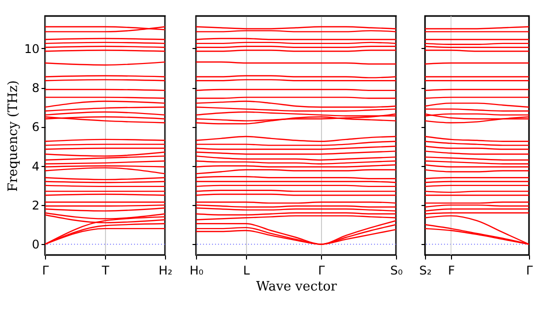 Image resolution: width=553 pixels, height=310 pixels. What do you see at coordinates (36, 205) in the screenshot?
I see `y-tick-label: 2` at bounding box center [36, 205].